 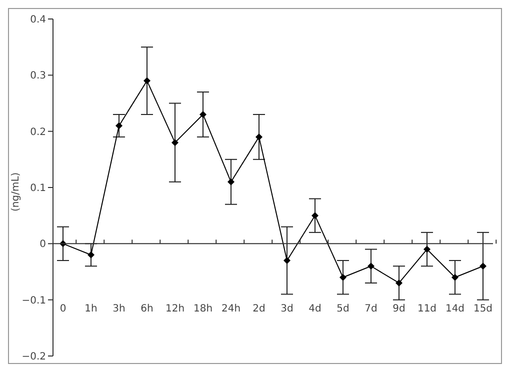 I want to click on y-tick-label: −0.1, so click(x=34, y=300).